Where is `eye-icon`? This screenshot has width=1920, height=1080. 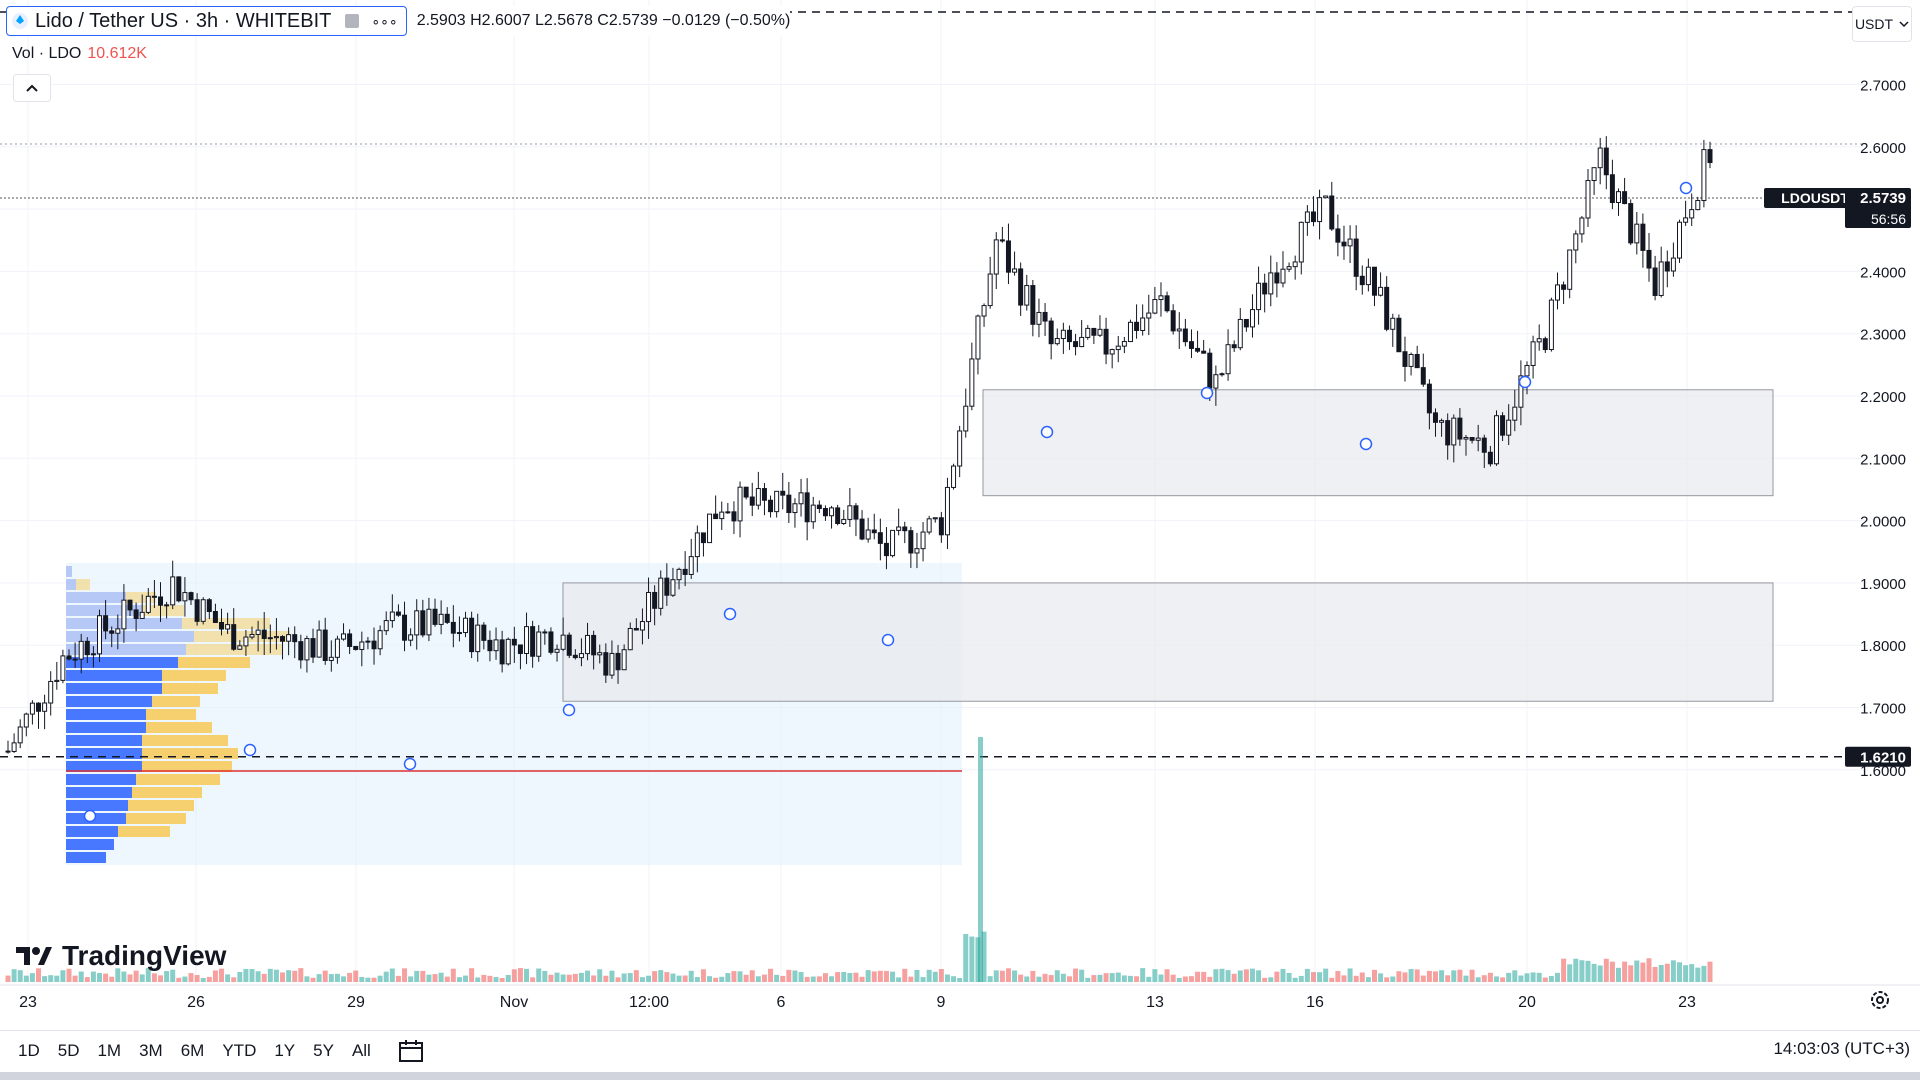
eye-icon is located at coordinates (352, 21).